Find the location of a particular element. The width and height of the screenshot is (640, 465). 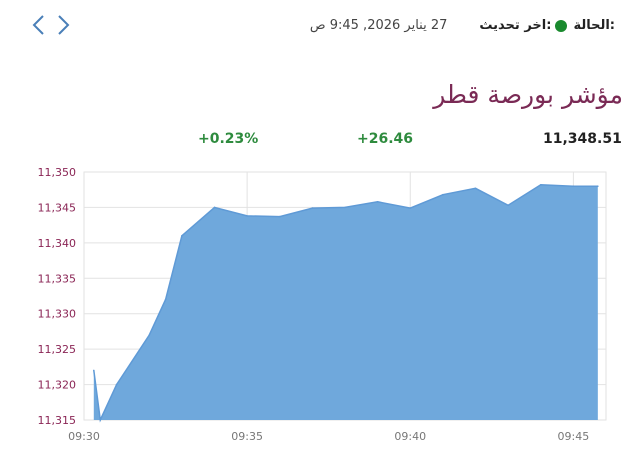

status-dot-icon is located at coordinates (561, 25).